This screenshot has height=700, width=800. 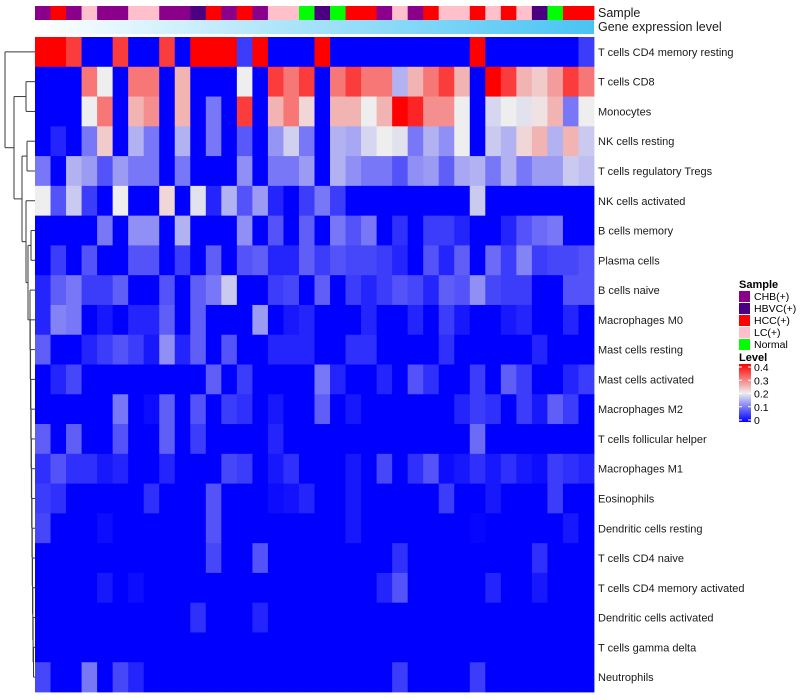 What do you see at coordinates (772, 321) in the screenshot?
I see `legend-label: HCC(+)` at bounding box center [772, 321].